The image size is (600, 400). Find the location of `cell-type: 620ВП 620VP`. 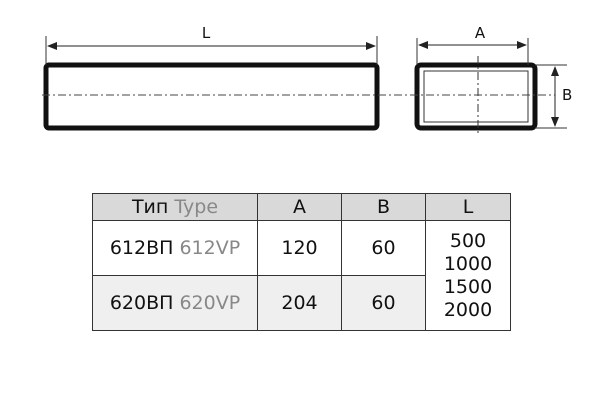

cell-type: 620ВП 620VP is located at coordinates (175, 303).